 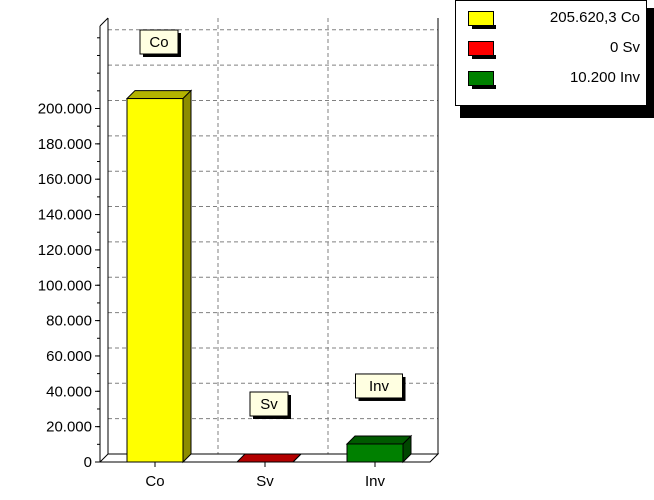 I want to click on y-tick-label: 80.000, so click(x=69, y=321).